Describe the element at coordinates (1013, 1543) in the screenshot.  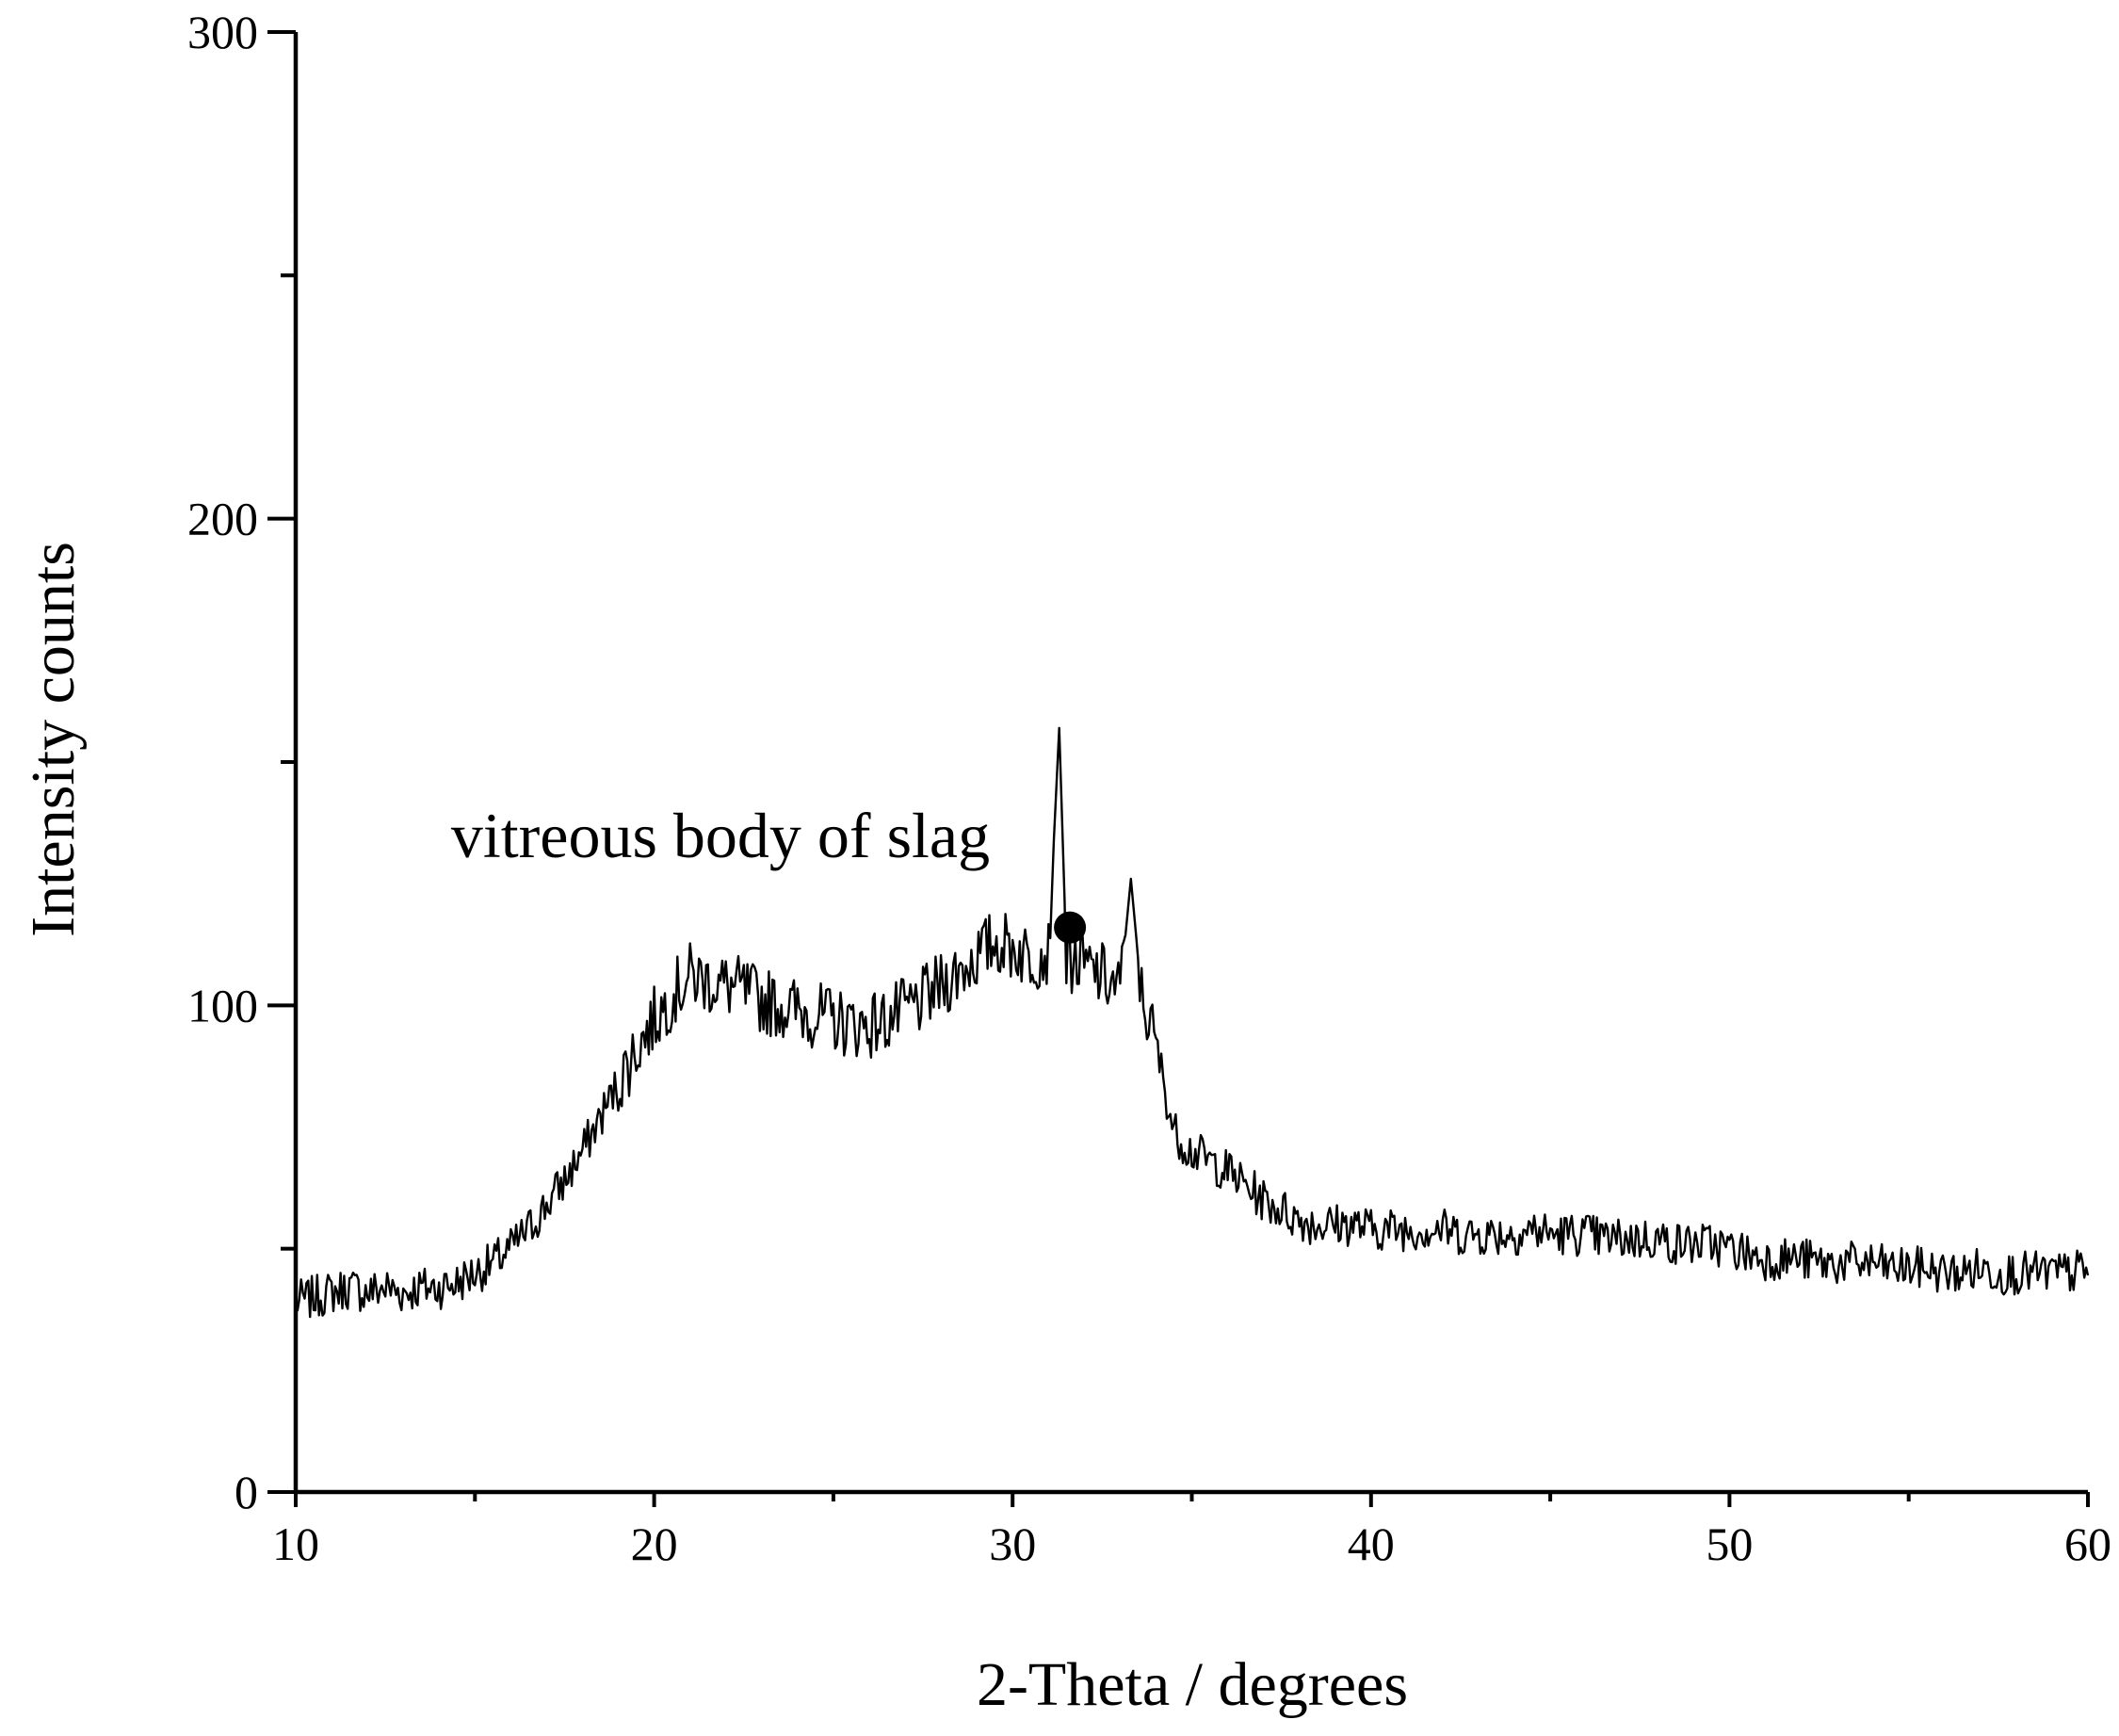
I see `x-tick-label: 30` at that location.